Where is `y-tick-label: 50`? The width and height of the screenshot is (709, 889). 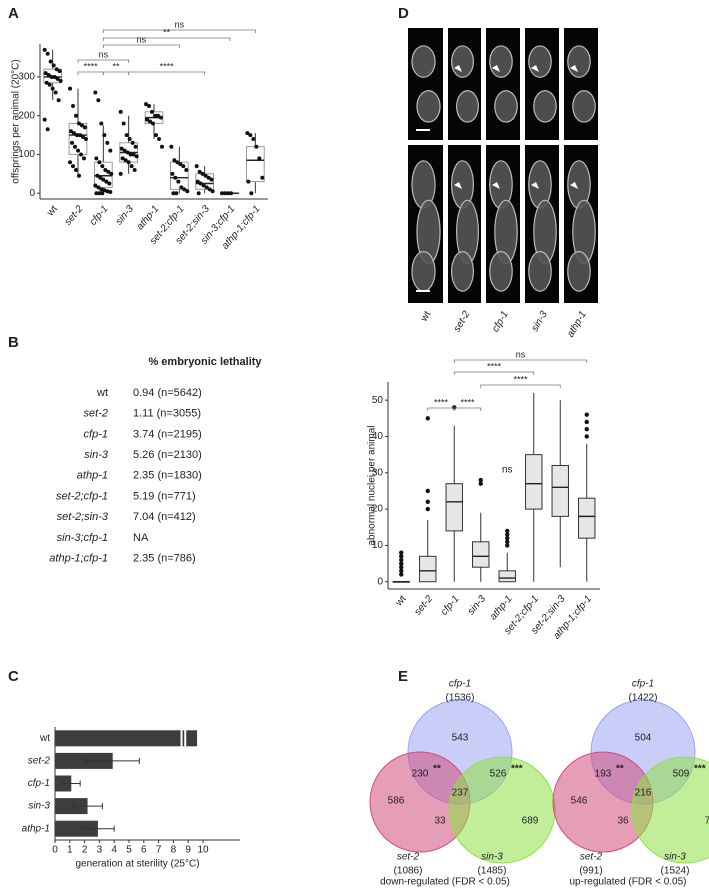 y-tick-label: 50 is located at coordinates (378, 400).